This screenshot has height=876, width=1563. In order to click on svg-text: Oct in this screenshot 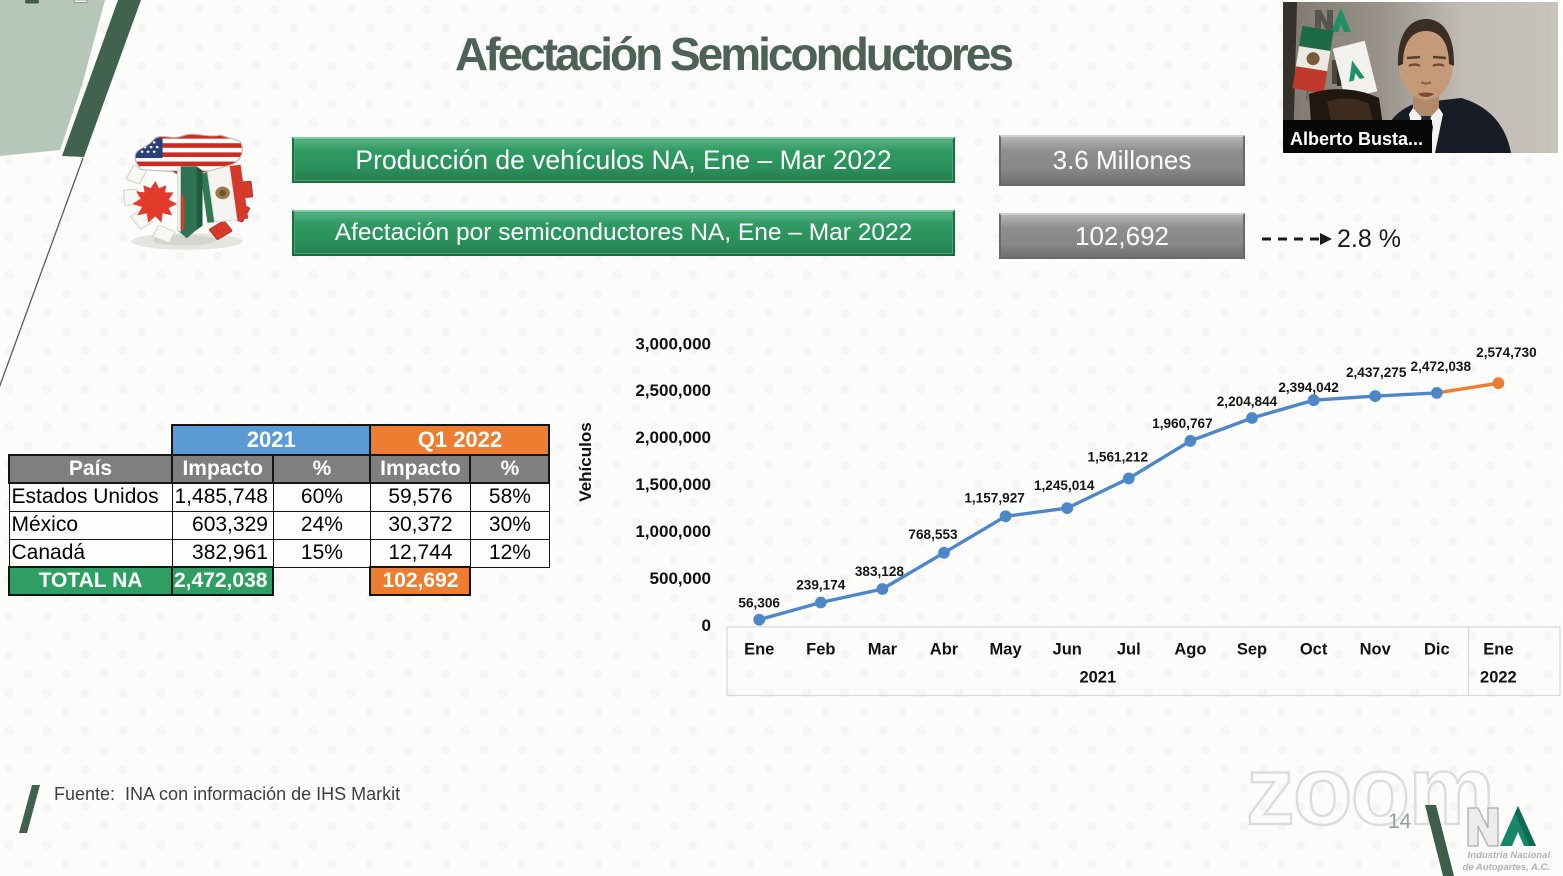, I will do `click(1314, 650)`.